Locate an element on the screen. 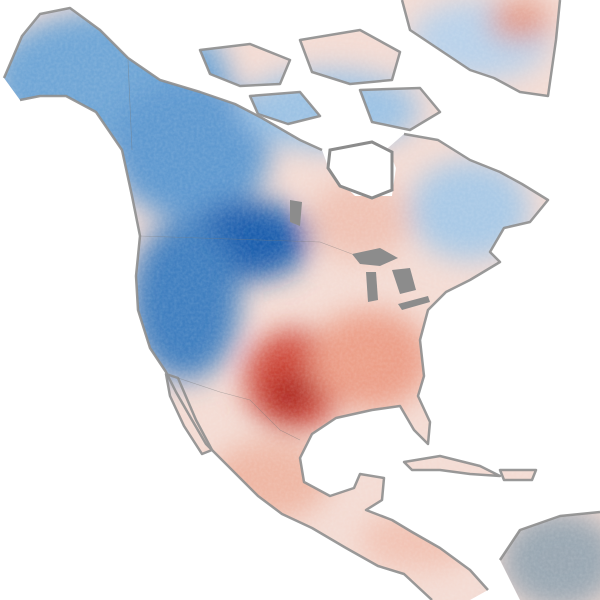  lake-winnipeg is located at coordinates (296, 213).